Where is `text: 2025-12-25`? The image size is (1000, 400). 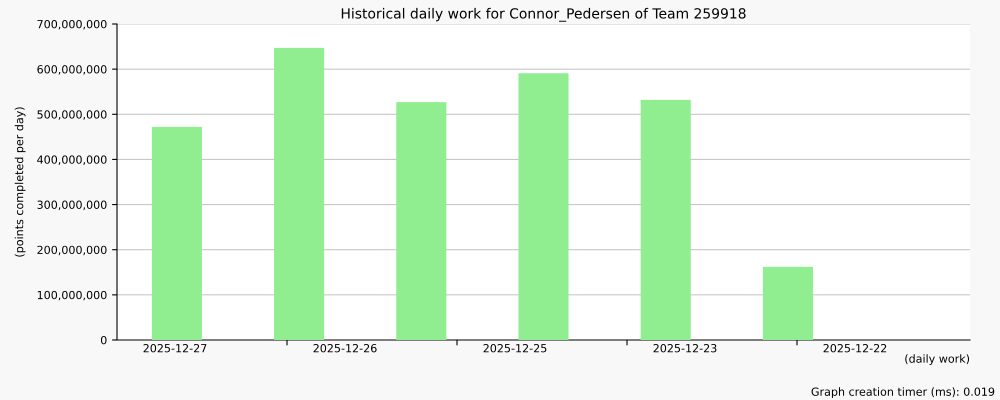
text: 2025-12-25 is located at coordinates (515, 348).